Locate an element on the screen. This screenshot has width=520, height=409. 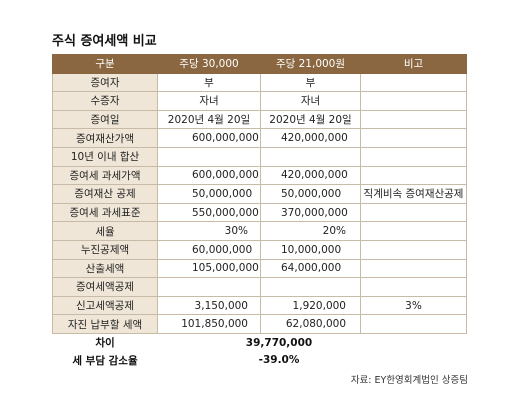
table-row: 증여자 부 부 is located at coordinates (259, 82).